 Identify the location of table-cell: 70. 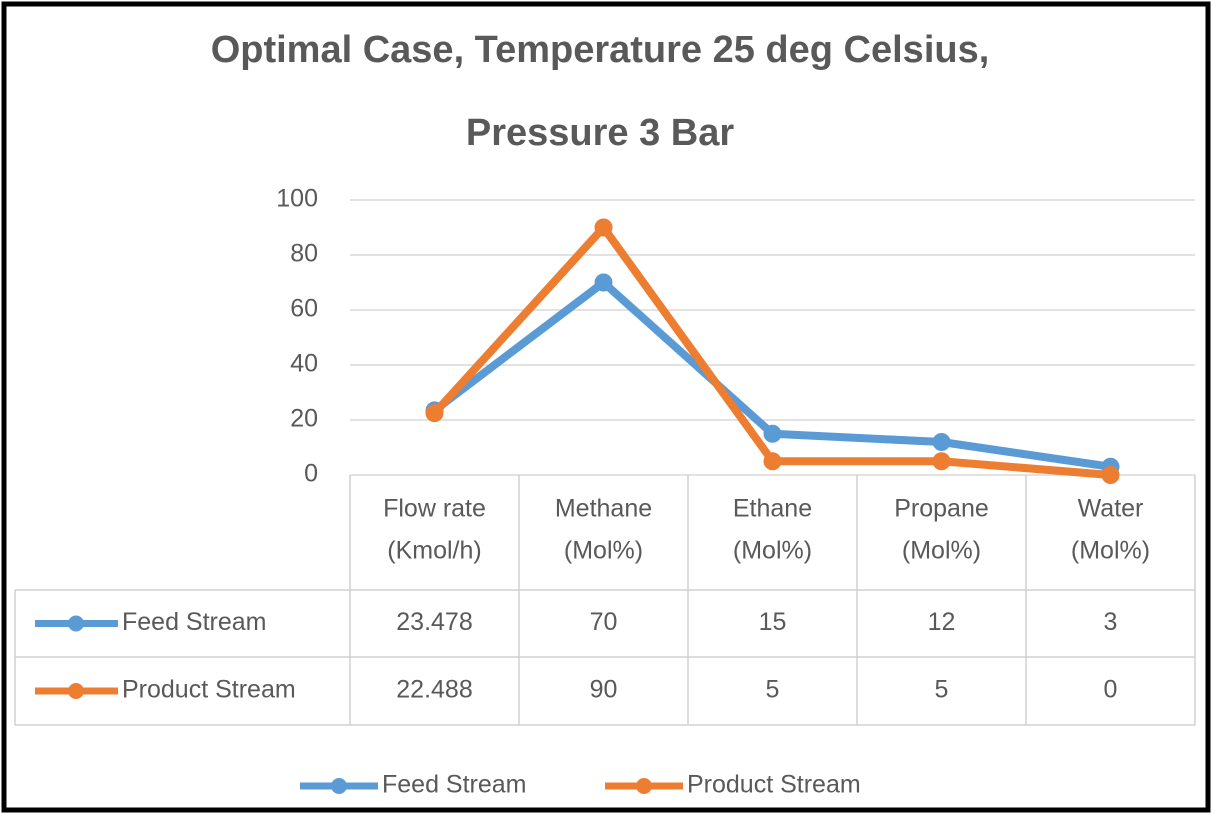
(604, 622).